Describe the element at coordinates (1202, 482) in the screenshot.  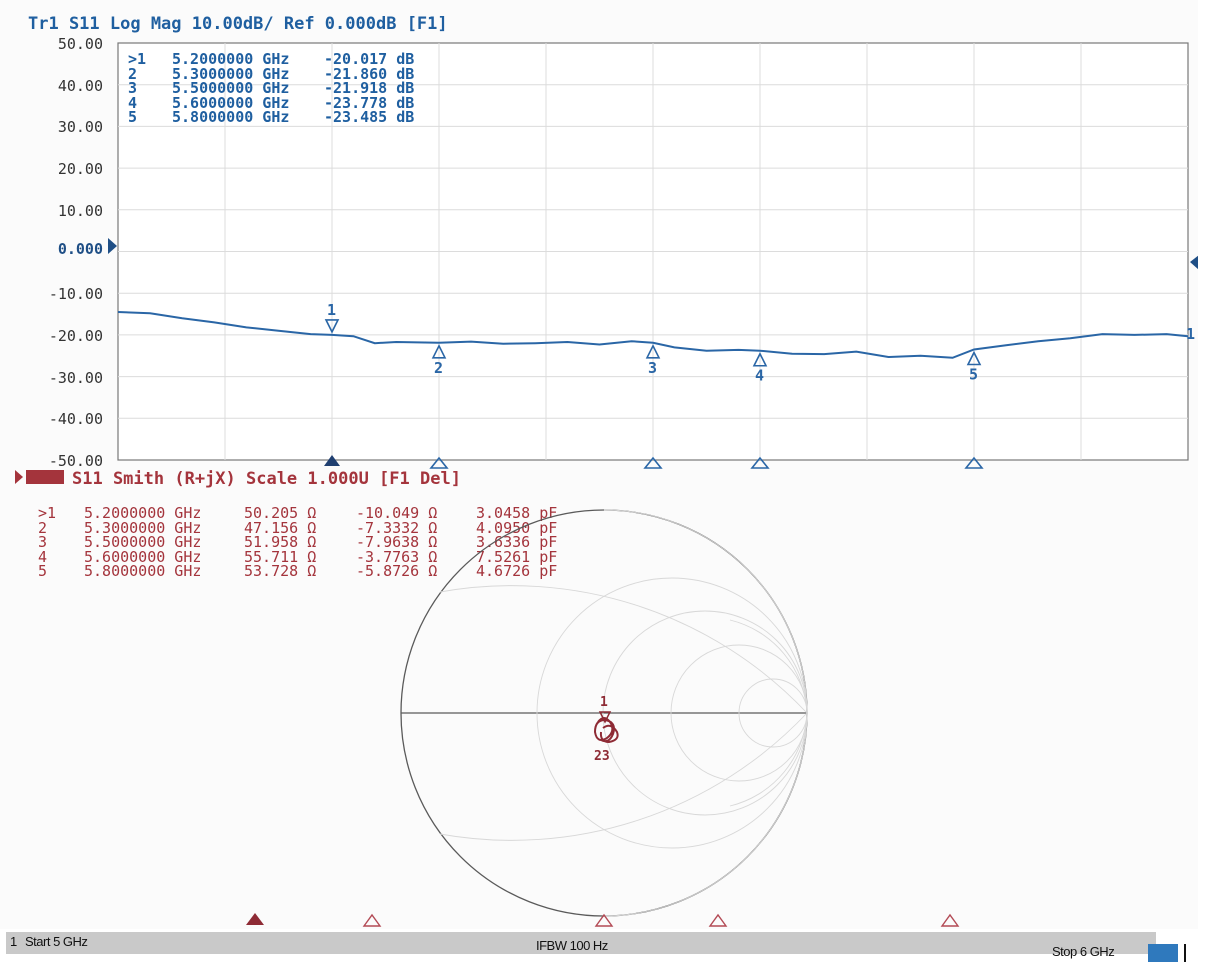
I see `right-edge-bar` at that location.